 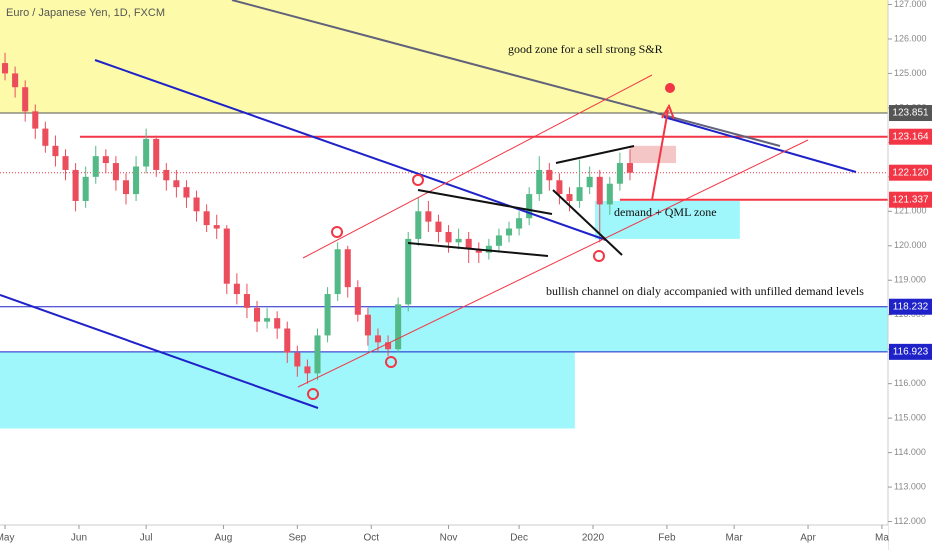 I want to click on time-axis, so click(x=444, y=537).